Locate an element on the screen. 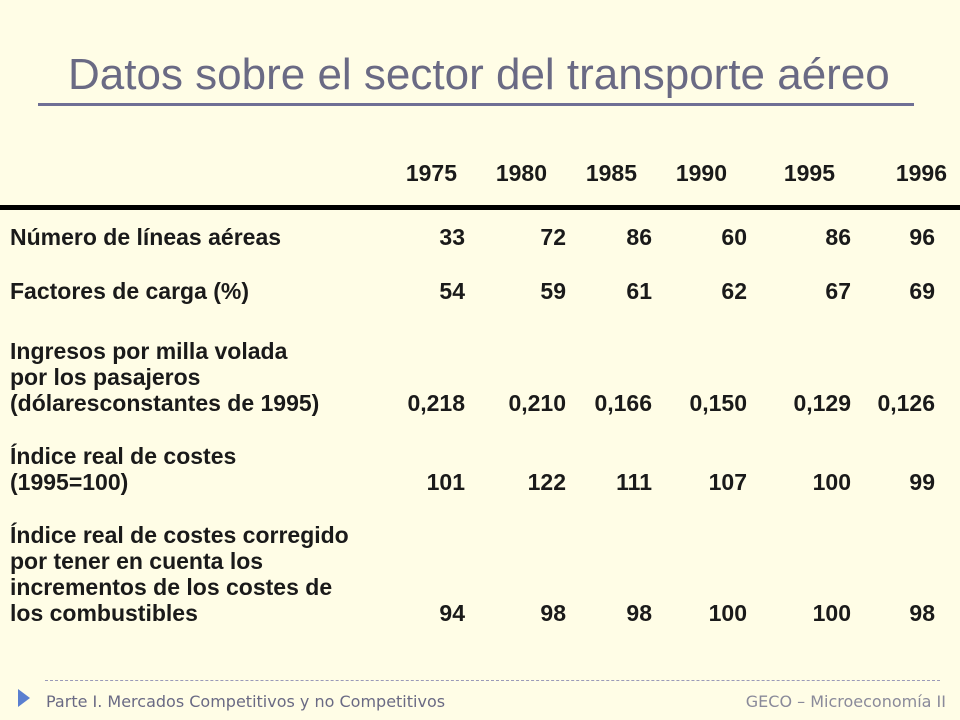 This screenshot has width=960, height=720. footer-divider is located at coordinates (492, 680).